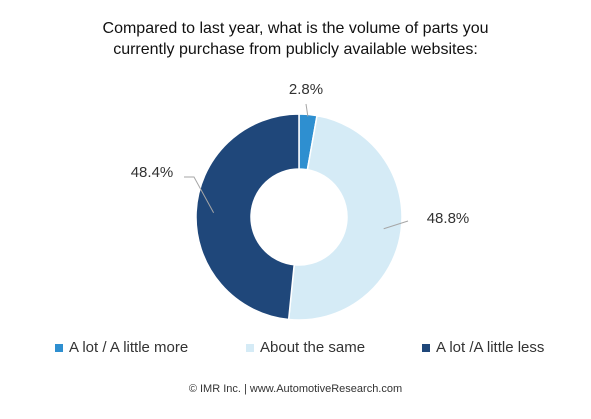 This screenshot has height=419, width=591. What do you see at coordinates (448, 218) in the screenshot?
I see `data-label-1: 48.8%` at bounding box center [448, 218].